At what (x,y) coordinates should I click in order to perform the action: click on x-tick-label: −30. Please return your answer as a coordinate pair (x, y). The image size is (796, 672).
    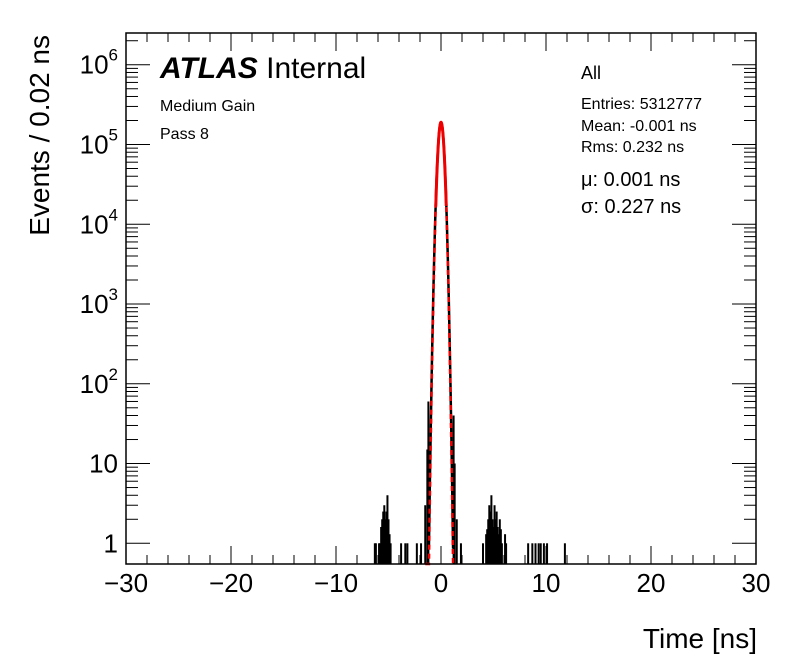
    Looking at the image, I should click on (126, 583).